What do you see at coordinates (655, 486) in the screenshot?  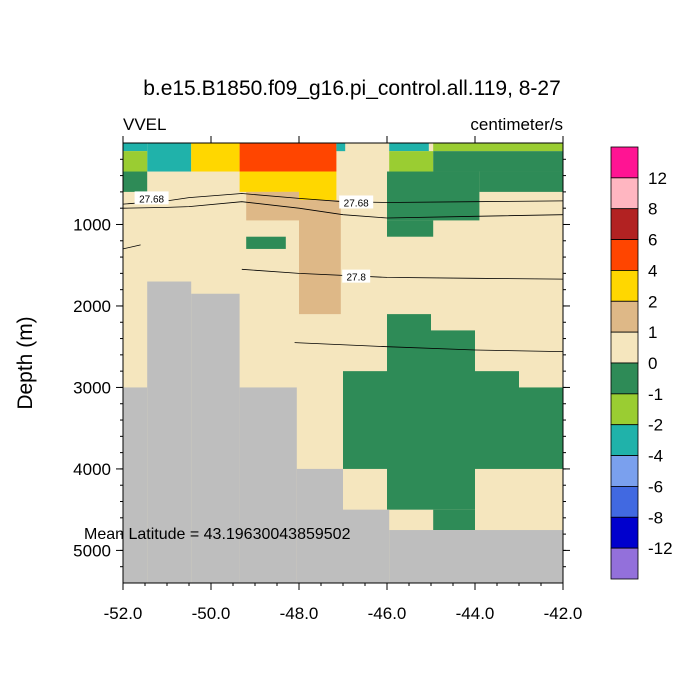 I see `colorbar-label: -6` at bounding box center [655, 486].